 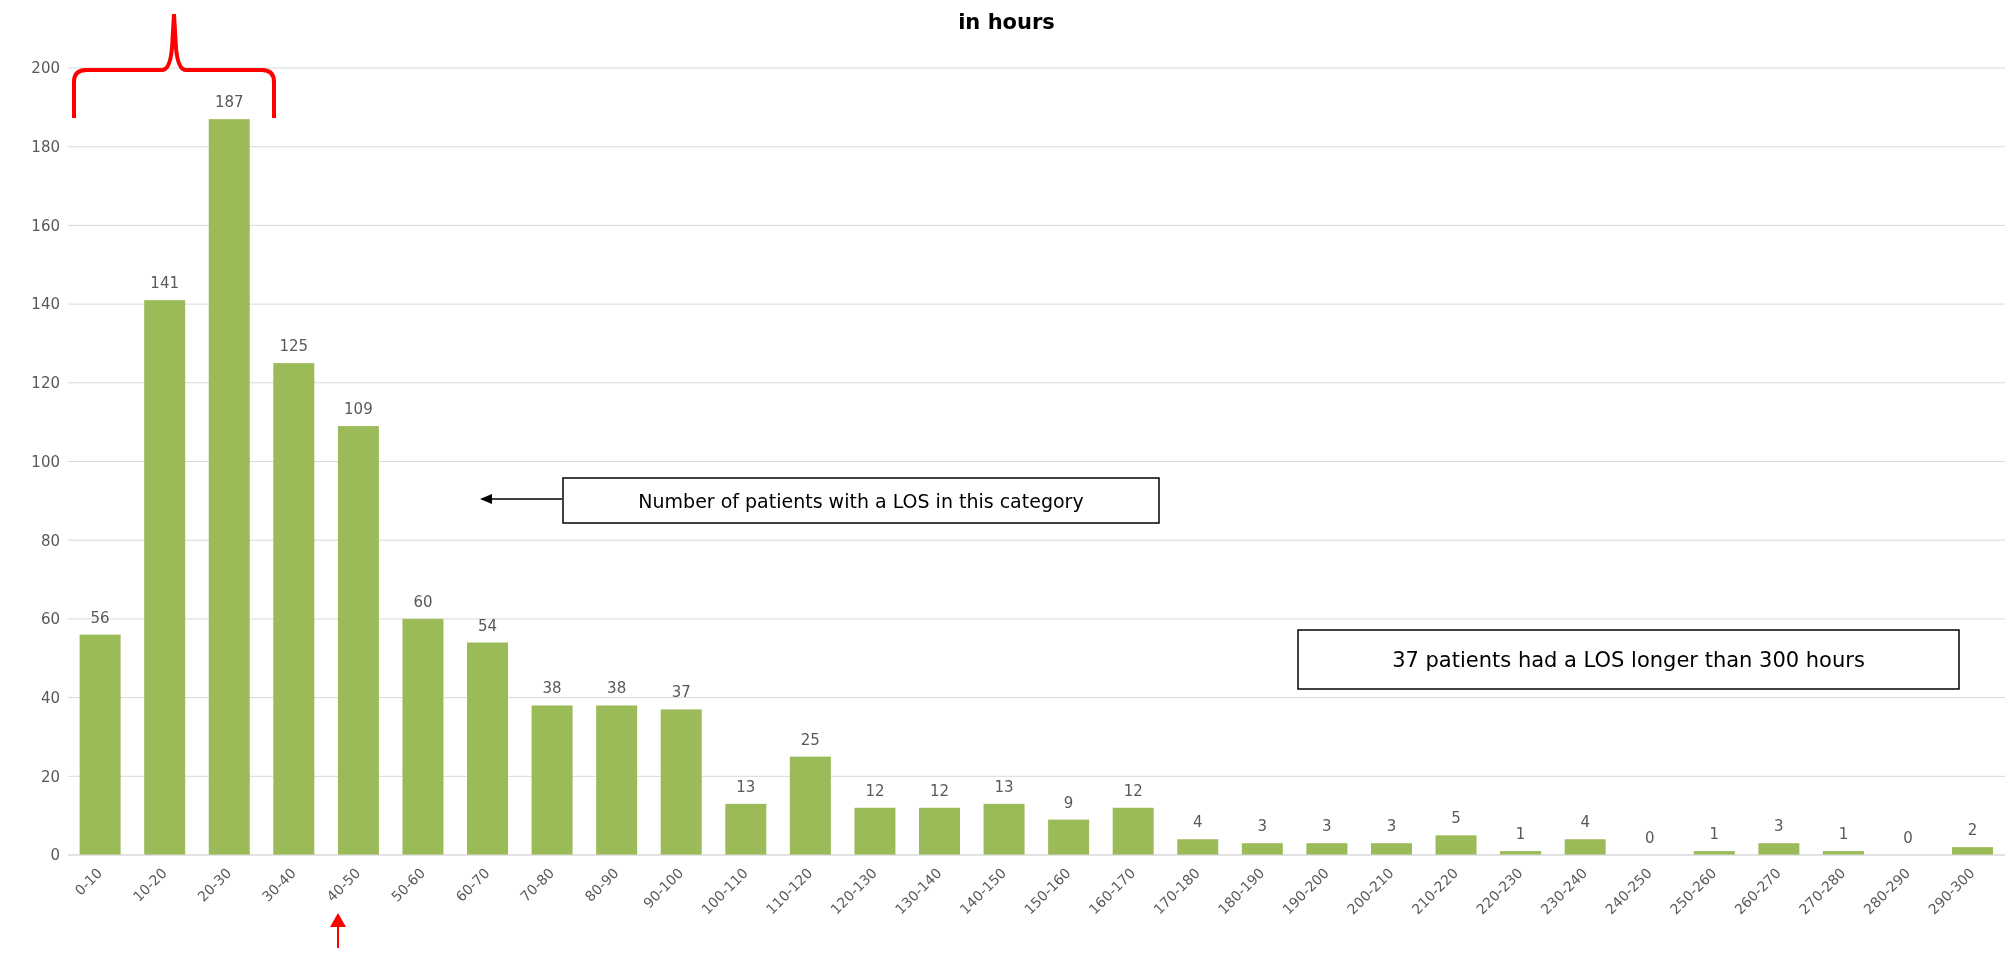 What do you see at coordinates (358, 409) in the screenshot?
I see `data-label: 109` at bounding box center [358, 409].